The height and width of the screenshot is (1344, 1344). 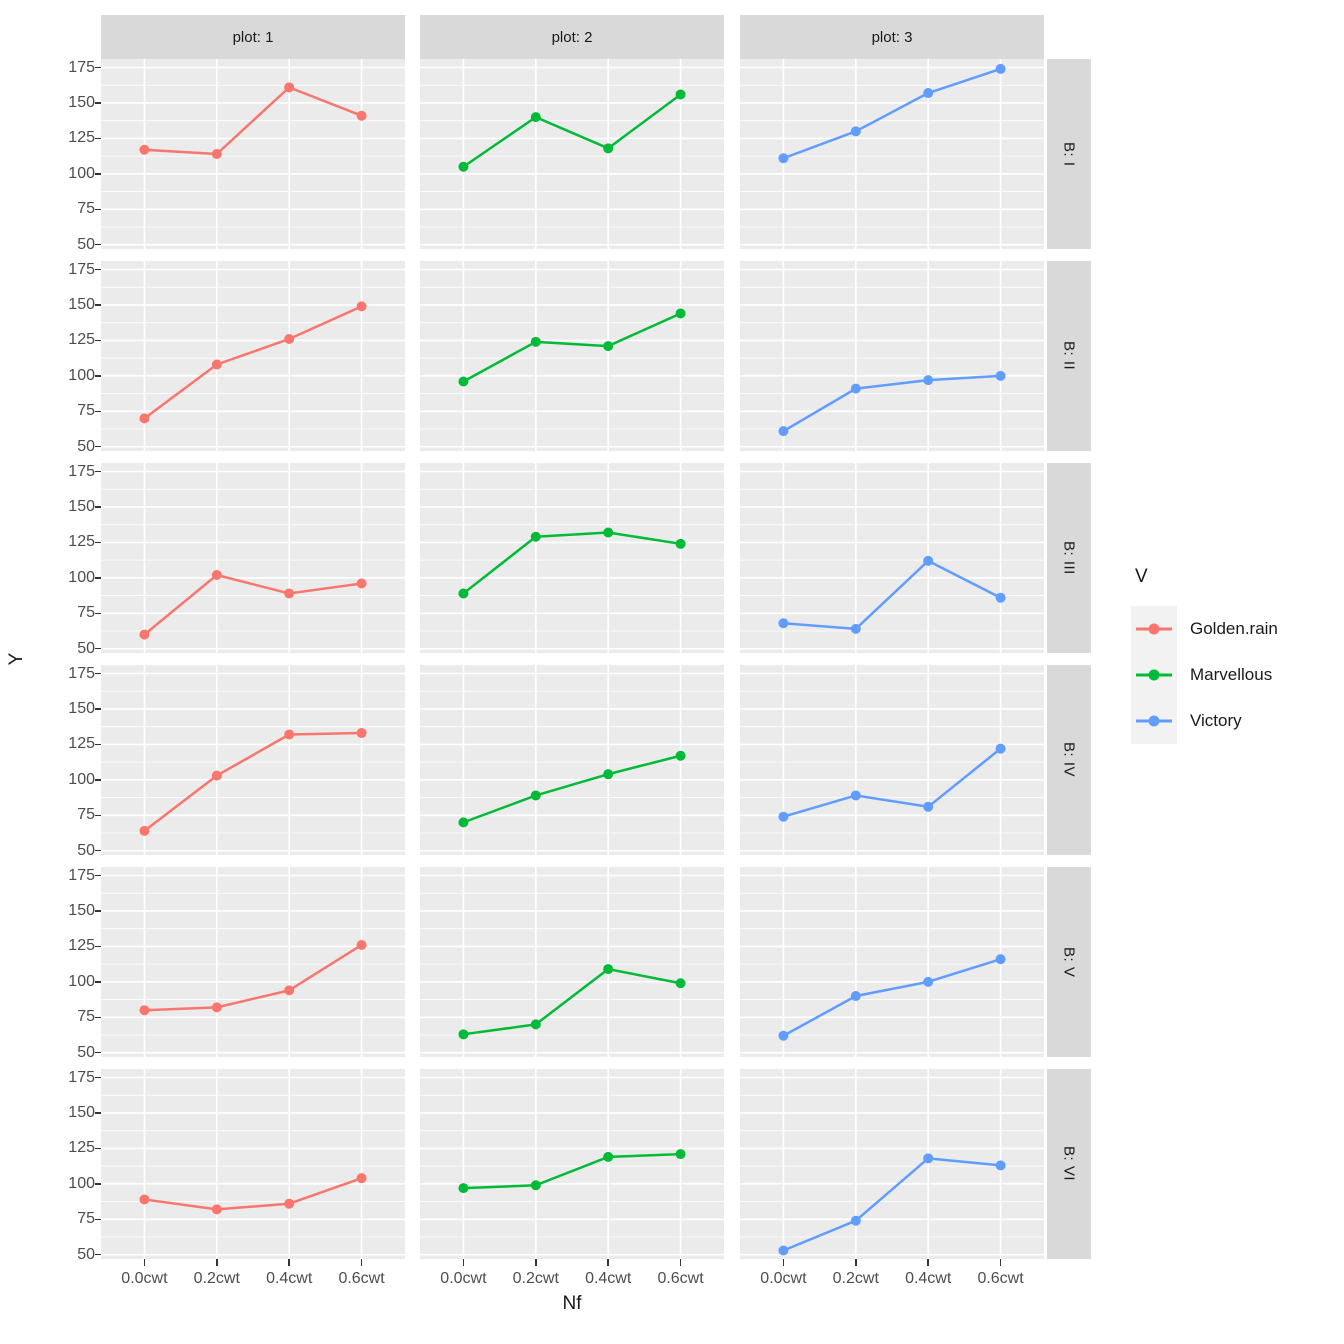 I want to click on facet-panel-BVI-plot1, so click(x=253, y=1164).